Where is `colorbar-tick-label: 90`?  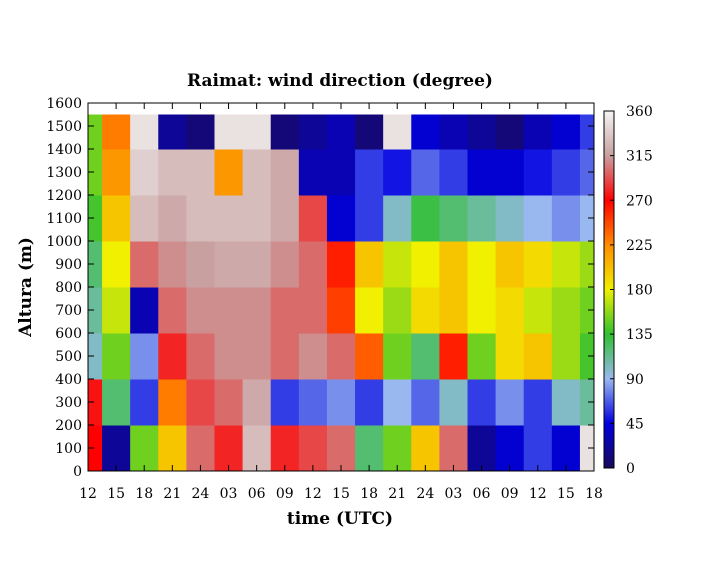 colorbar-tick-label: 90 is located at coordinates (635, 380).